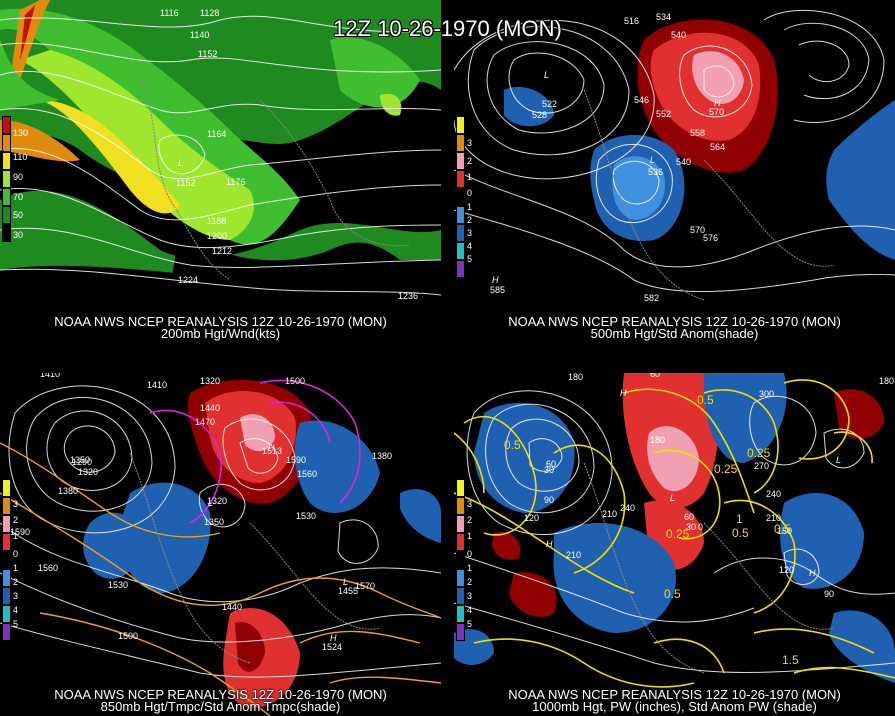 This screenshot has height=716, width=895. I want to click on contour-label: 150, so click(784, 531).